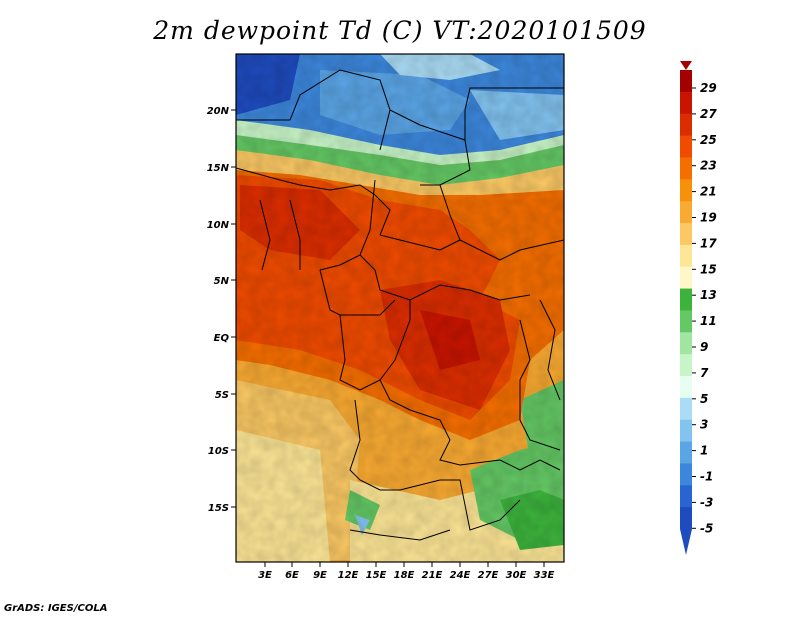 The image size is (800, 618). Describe the element at coordinates (320, 575) in the screenshot. I see `lon-label: 9E` at that location.